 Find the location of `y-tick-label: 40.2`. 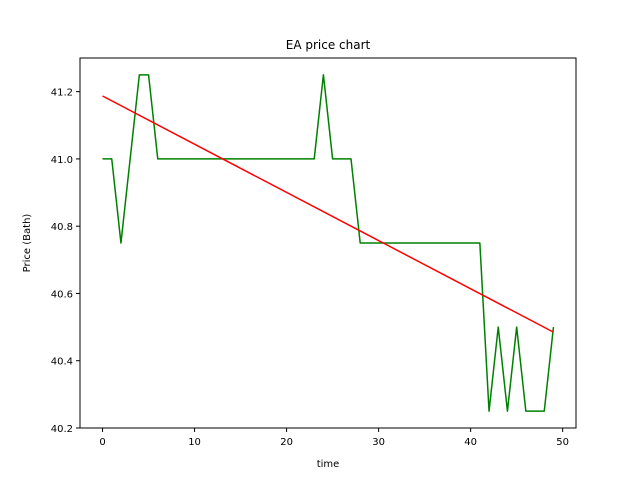

y-tick-label: 40.2 is located at coordinates (62, 429).